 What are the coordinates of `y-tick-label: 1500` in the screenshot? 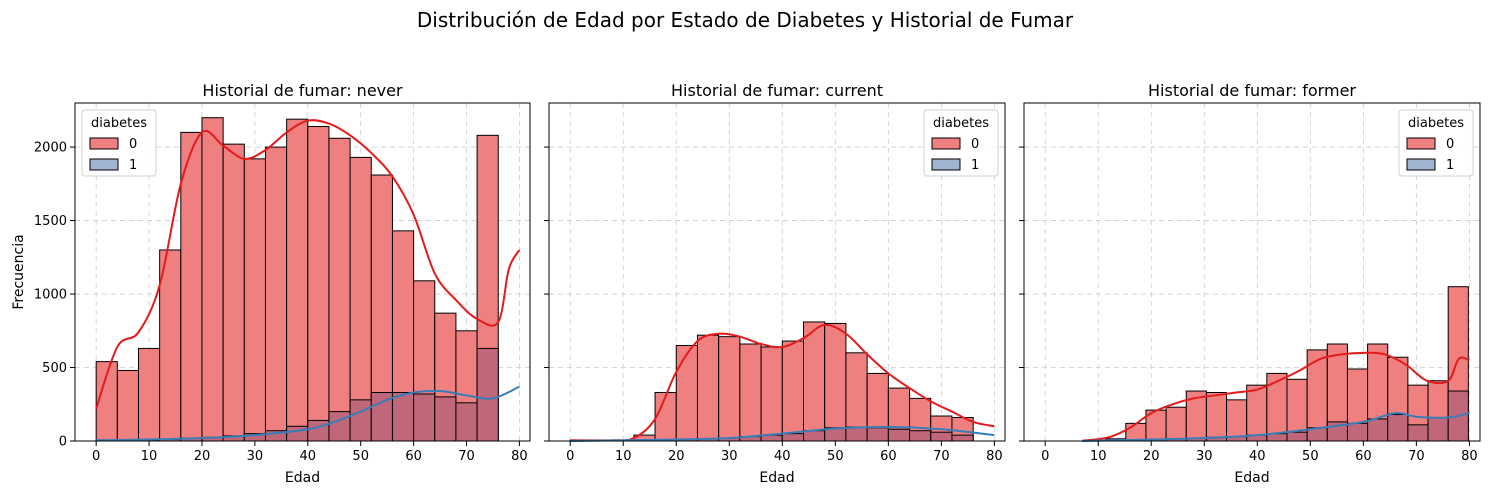 It's located at (50, 221).